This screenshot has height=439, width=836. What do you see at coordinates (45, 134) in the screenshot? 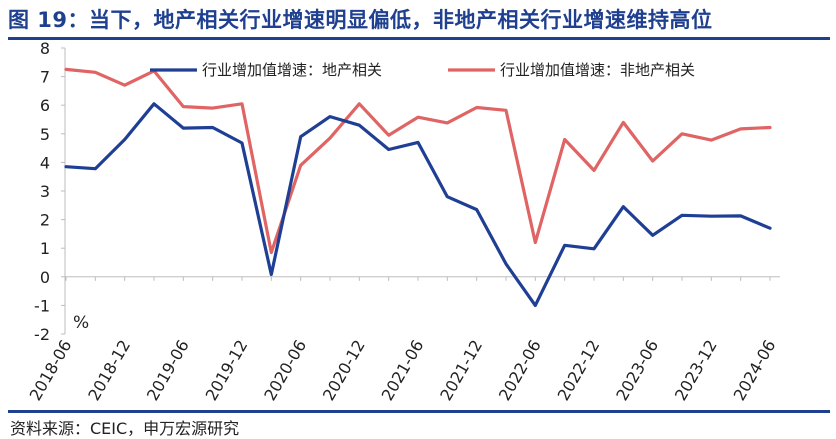
I see `y-tick-label: 5` at bounding box center [45, 134].